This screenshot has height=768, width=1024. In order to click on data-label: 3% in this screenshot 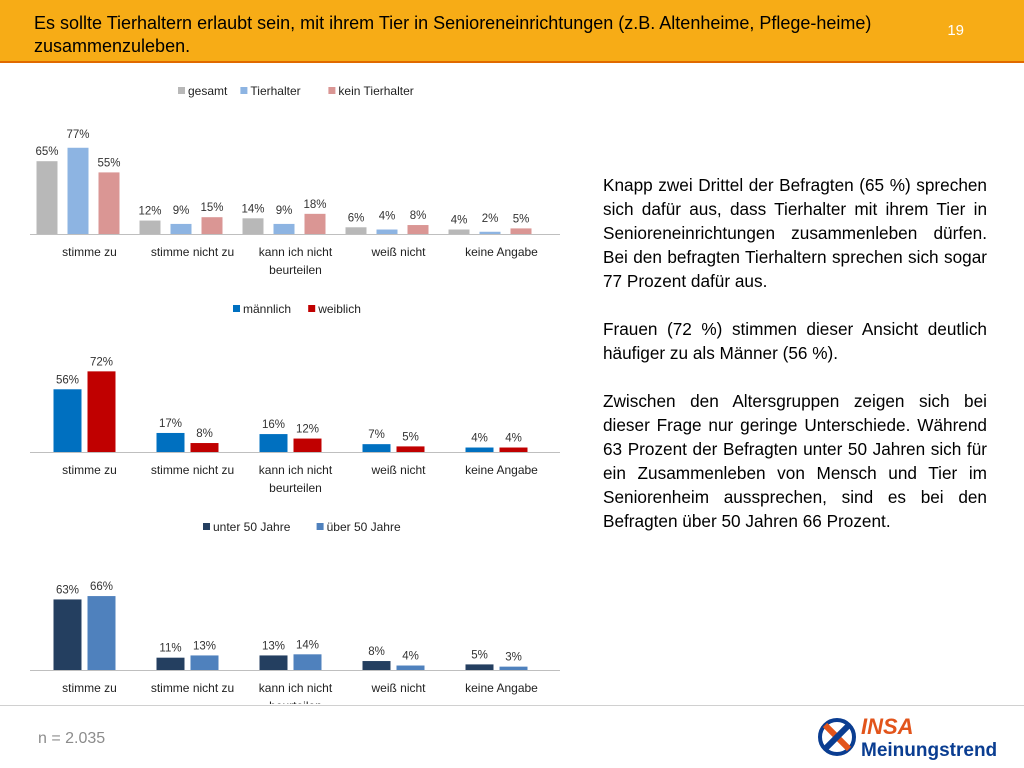, I will do `click(513, 658)`.